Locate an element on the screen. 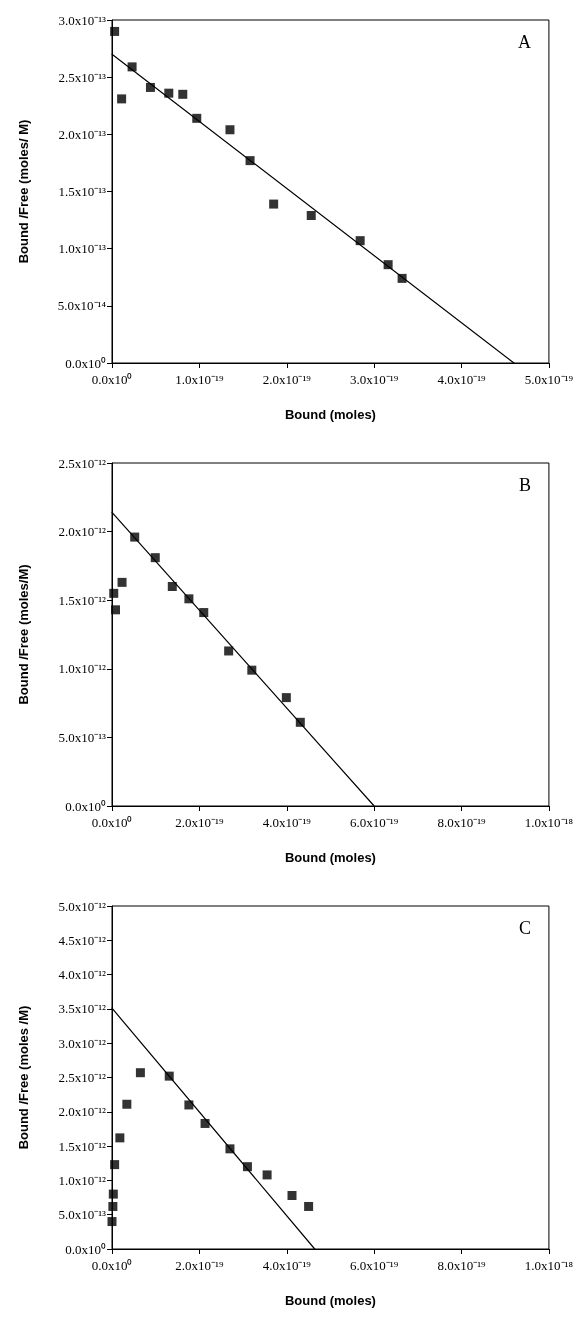  y-tick-label: 2.0x10⁻¹³ is located at coordinates (82, 134).